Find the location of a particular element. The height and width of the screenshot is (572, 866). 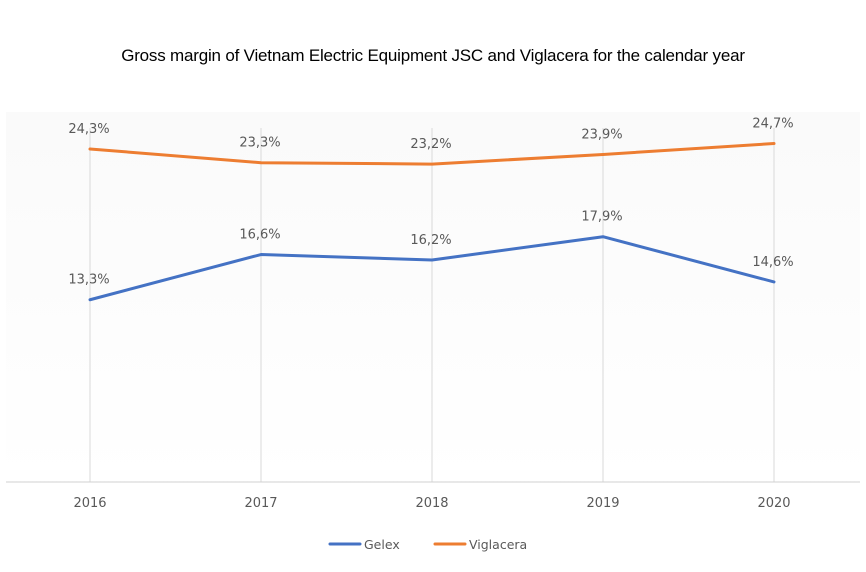

data-label-gelex-2020: 14,6% is located at coordinates (772, 262).